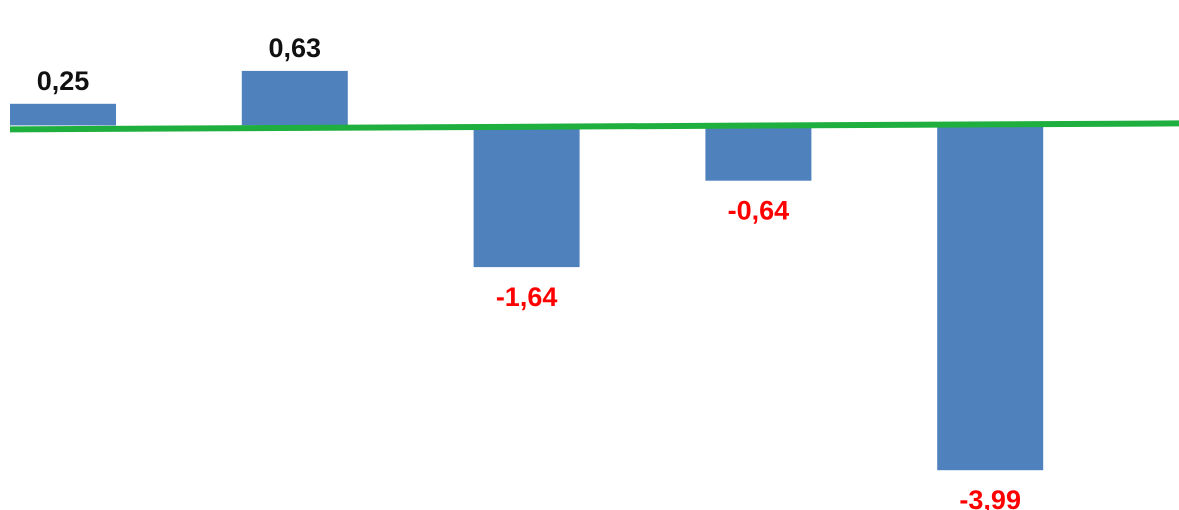  Describe the element at coordinates (63, 81) in the screenshot. I see `data-label-1: 0,25` at that location.